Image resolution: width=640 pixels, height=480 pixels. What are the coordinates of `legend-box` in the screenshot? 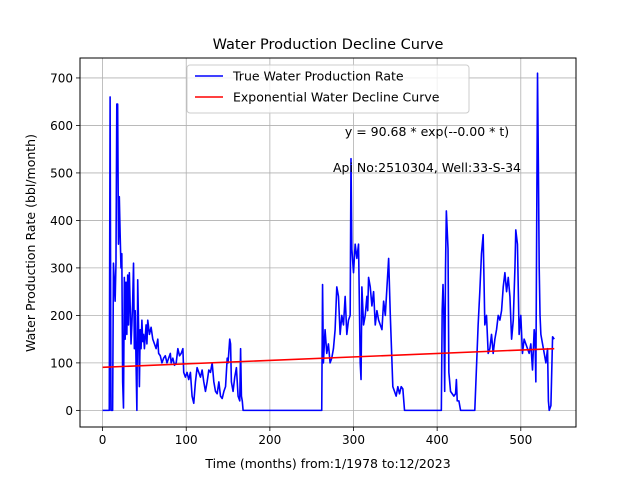 It's located at (328, 89).